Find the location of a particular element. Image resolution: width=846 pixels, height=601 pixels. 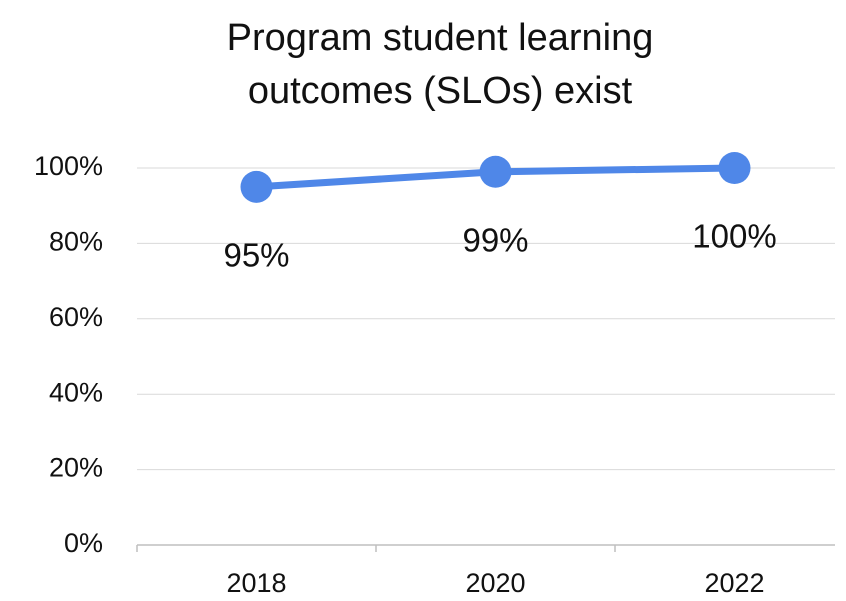

x-tick-label: 2022 is located at coordinates (734, 583).